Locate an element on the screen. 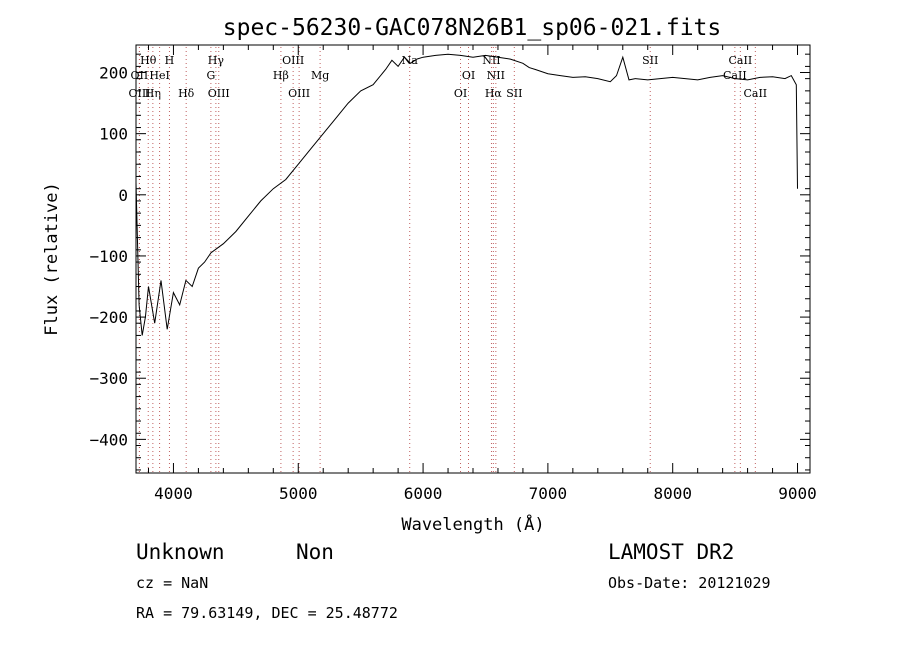 This screenshot has width=900, height=650. y-tick-label: −300 is located at coordinates (108, 378).